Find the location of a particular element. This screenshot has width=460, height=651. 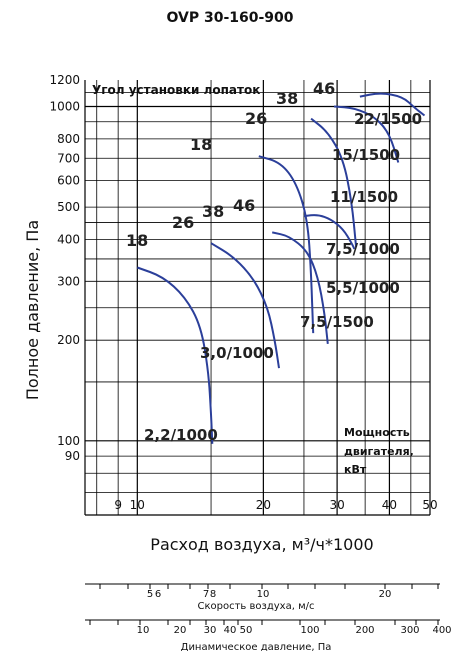

y-axis-label: Полное давление, Па is located at coordinates (32, 310).